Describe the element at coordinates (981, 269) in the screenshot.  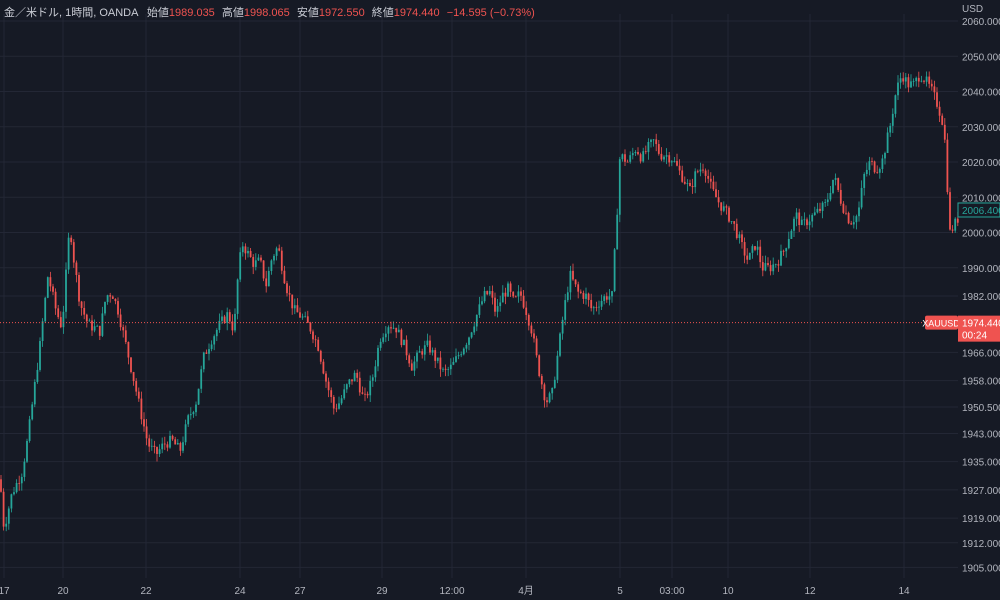
I see `y-tick-label: 1990.000` at that location.